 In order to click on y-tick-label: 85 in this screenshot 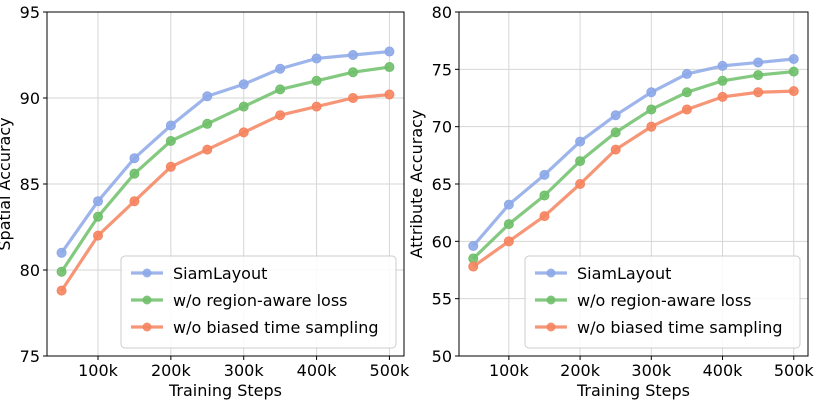, I will do `click(30, 184)`.